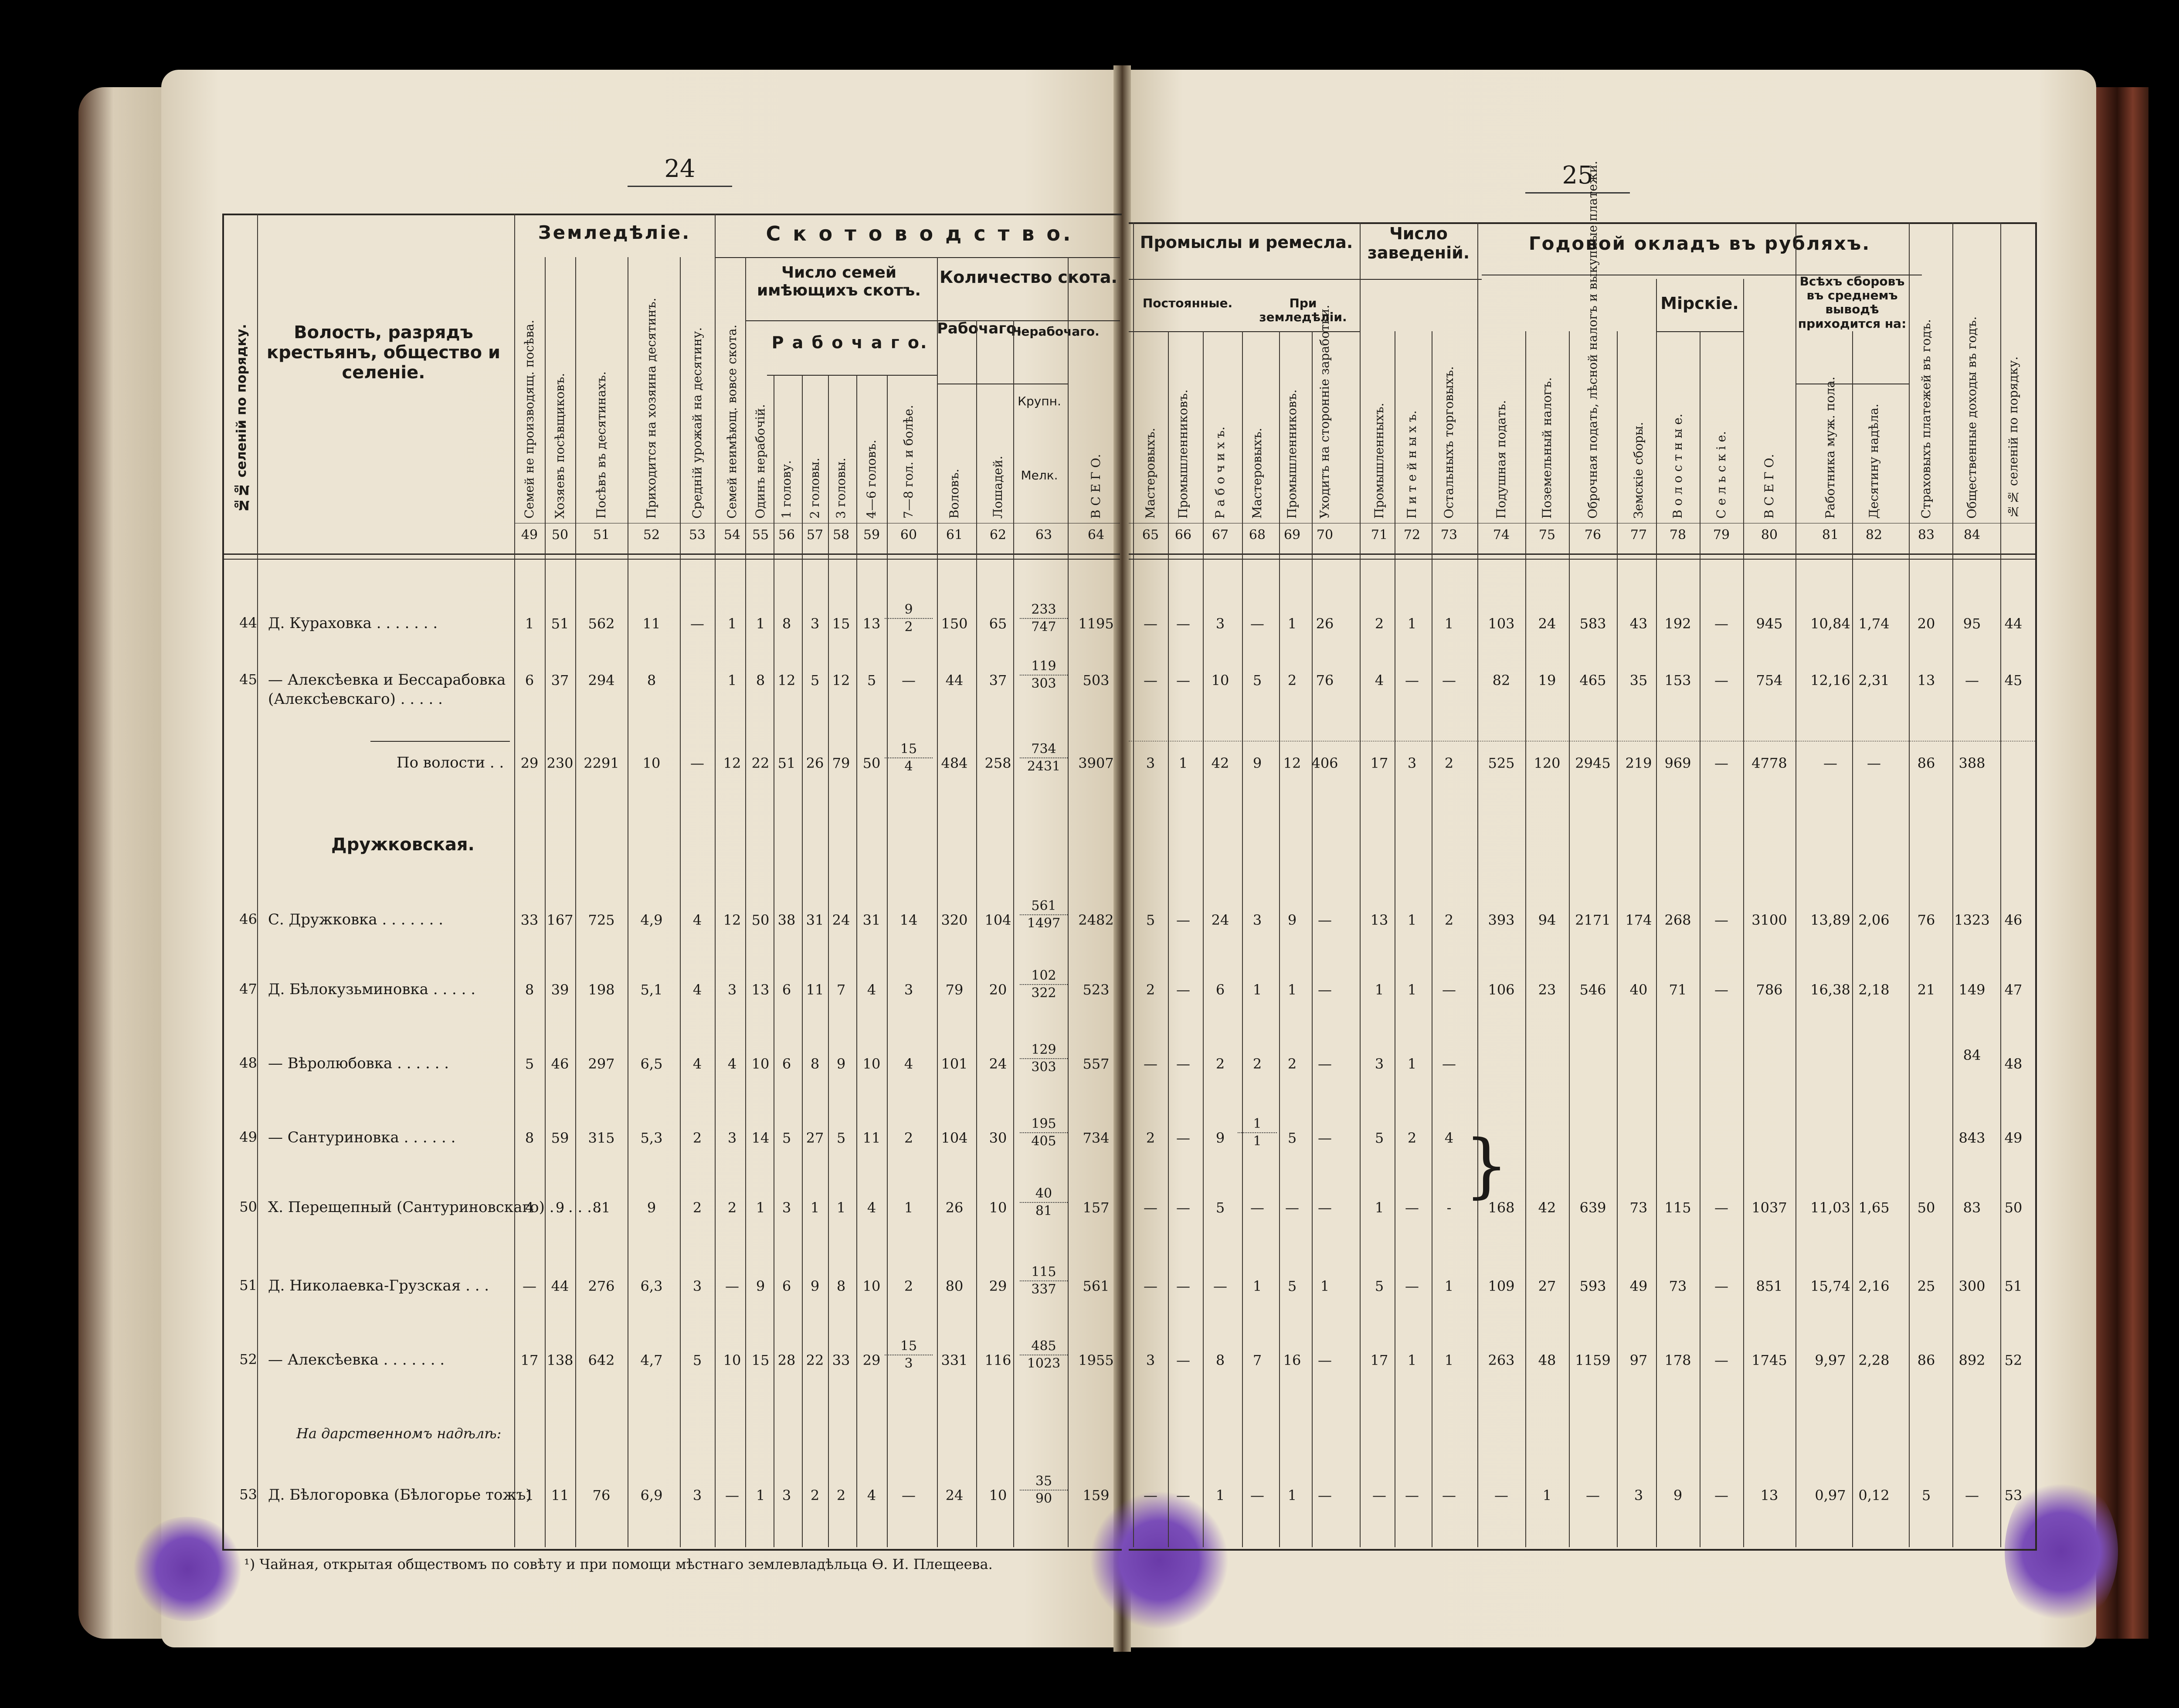 This screenshot has width=2179, height=1708. I want to click on row-cell: 103, so click(1501, 623).